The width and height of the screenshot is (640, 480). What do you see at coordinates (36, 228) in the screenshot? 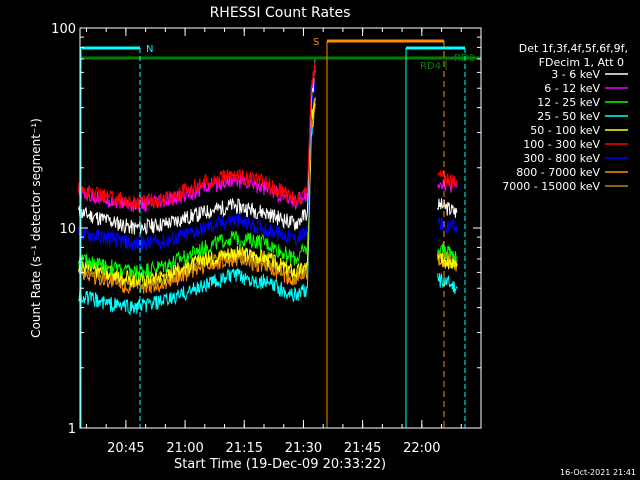
I see `y-axis-label: Count Rate (s⁻¹ detector segment⁻¹)` at bounding box center [36, 228].